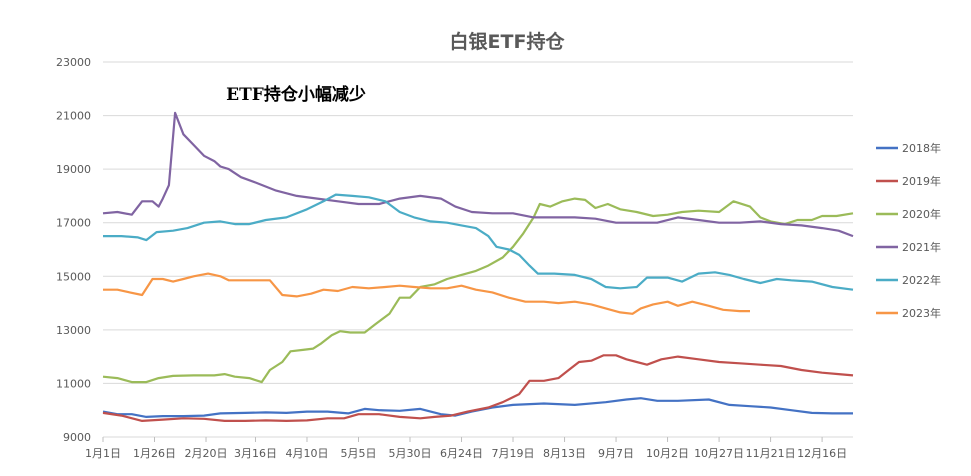  I want to click on x-tick-label: 10月2日, so click(667, 453).